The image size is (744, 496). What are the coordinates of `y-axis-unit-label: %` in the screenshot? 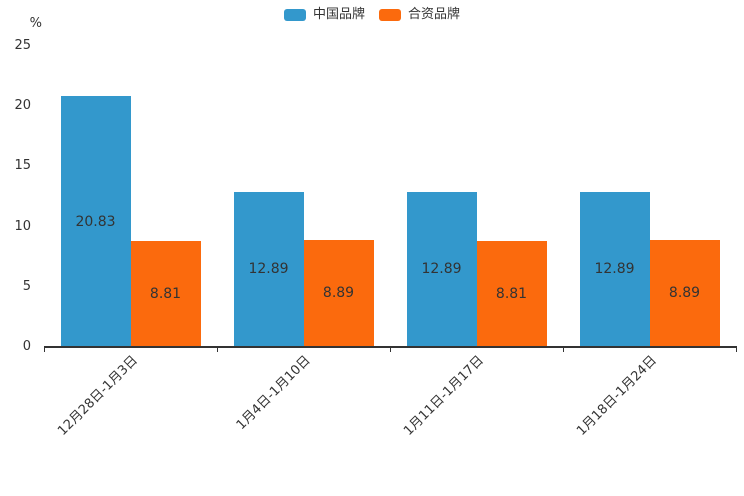 It's located at (35, 23).